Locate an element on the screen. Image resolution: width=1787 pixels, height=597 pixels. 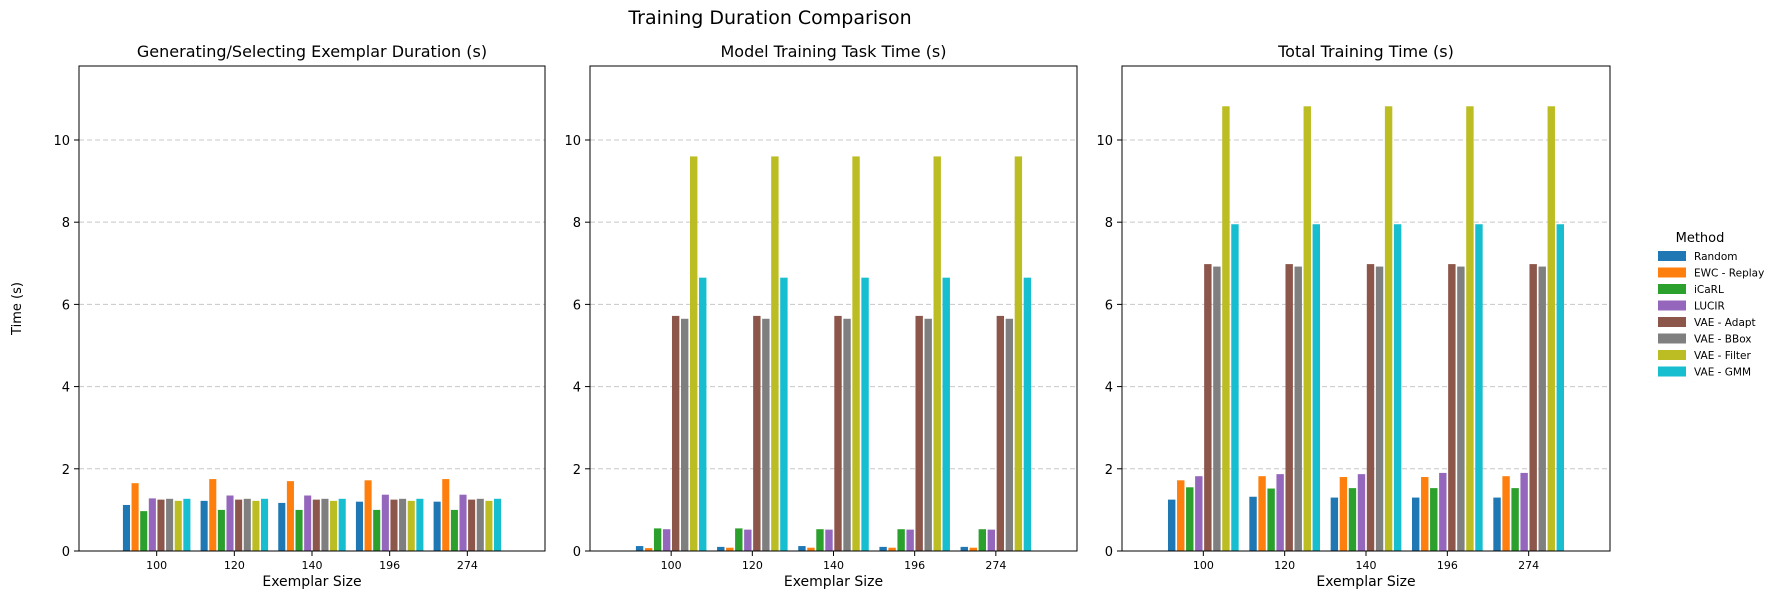
legend-entry: EWC - Replay is located at coordinates (1729, 274).